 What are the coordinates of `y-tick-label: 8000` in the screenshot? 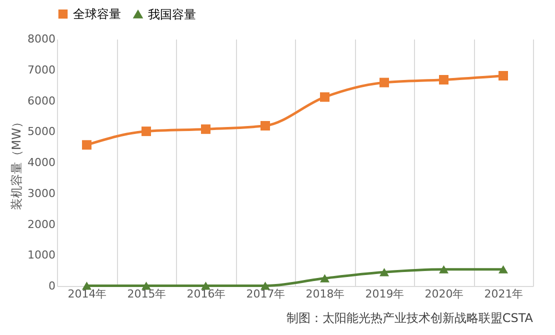 It's located at (42, 39).